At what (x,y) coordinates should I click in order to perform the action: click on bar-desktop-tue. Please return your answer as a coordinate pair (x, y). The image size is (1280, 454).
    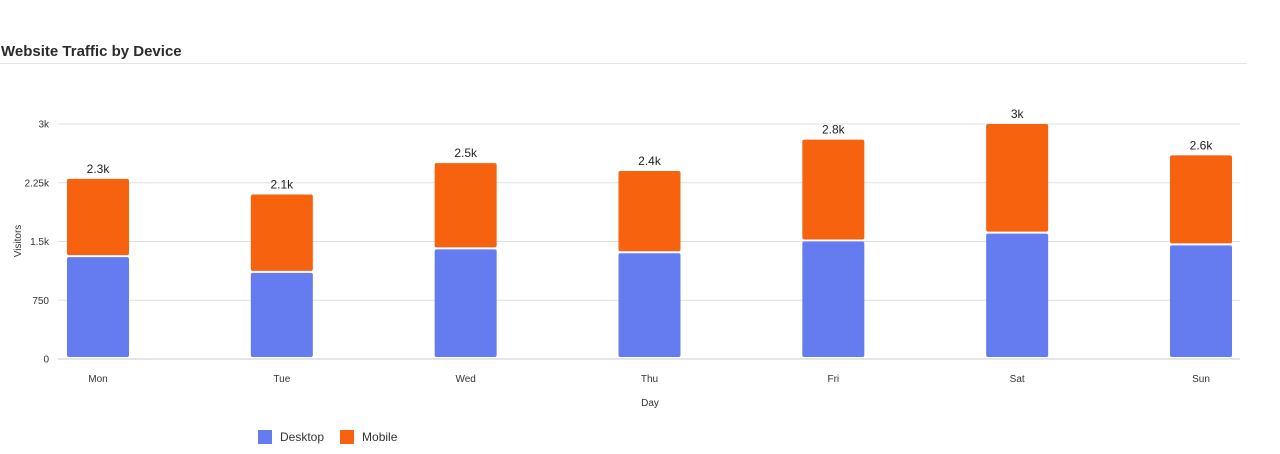
    Looking at the image, I should click on (281, 314).